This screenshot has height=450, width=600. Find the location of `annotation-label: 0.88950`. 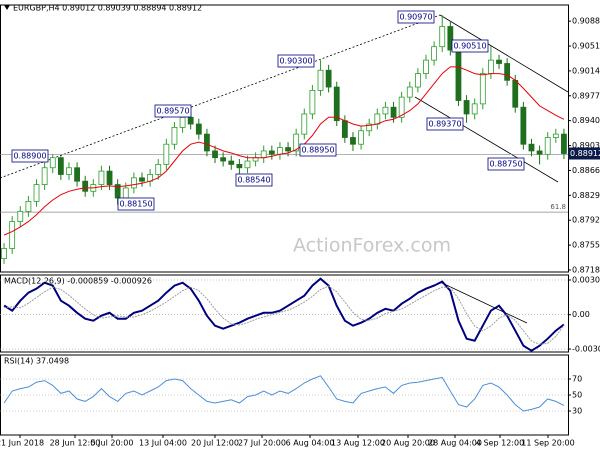

annotation-label: 0.88950 is located at coordinates (317, 150).